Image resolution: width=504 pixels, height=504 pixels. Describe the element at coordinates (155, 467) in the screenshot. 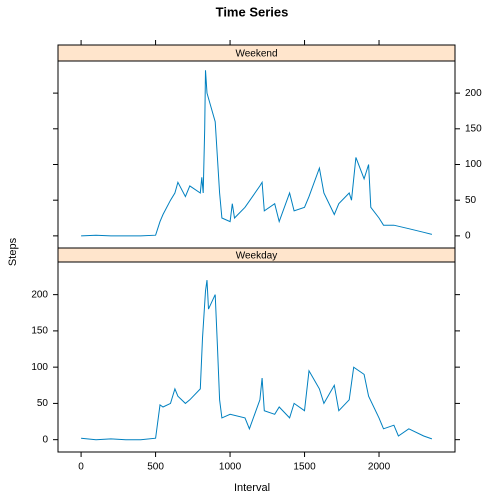

I see `x-tick-label: 500` at that location.